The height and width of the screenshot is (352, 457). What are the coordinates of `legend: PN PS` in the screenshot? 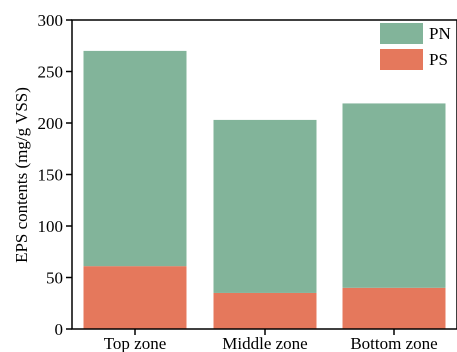 It's located at (415, 46).